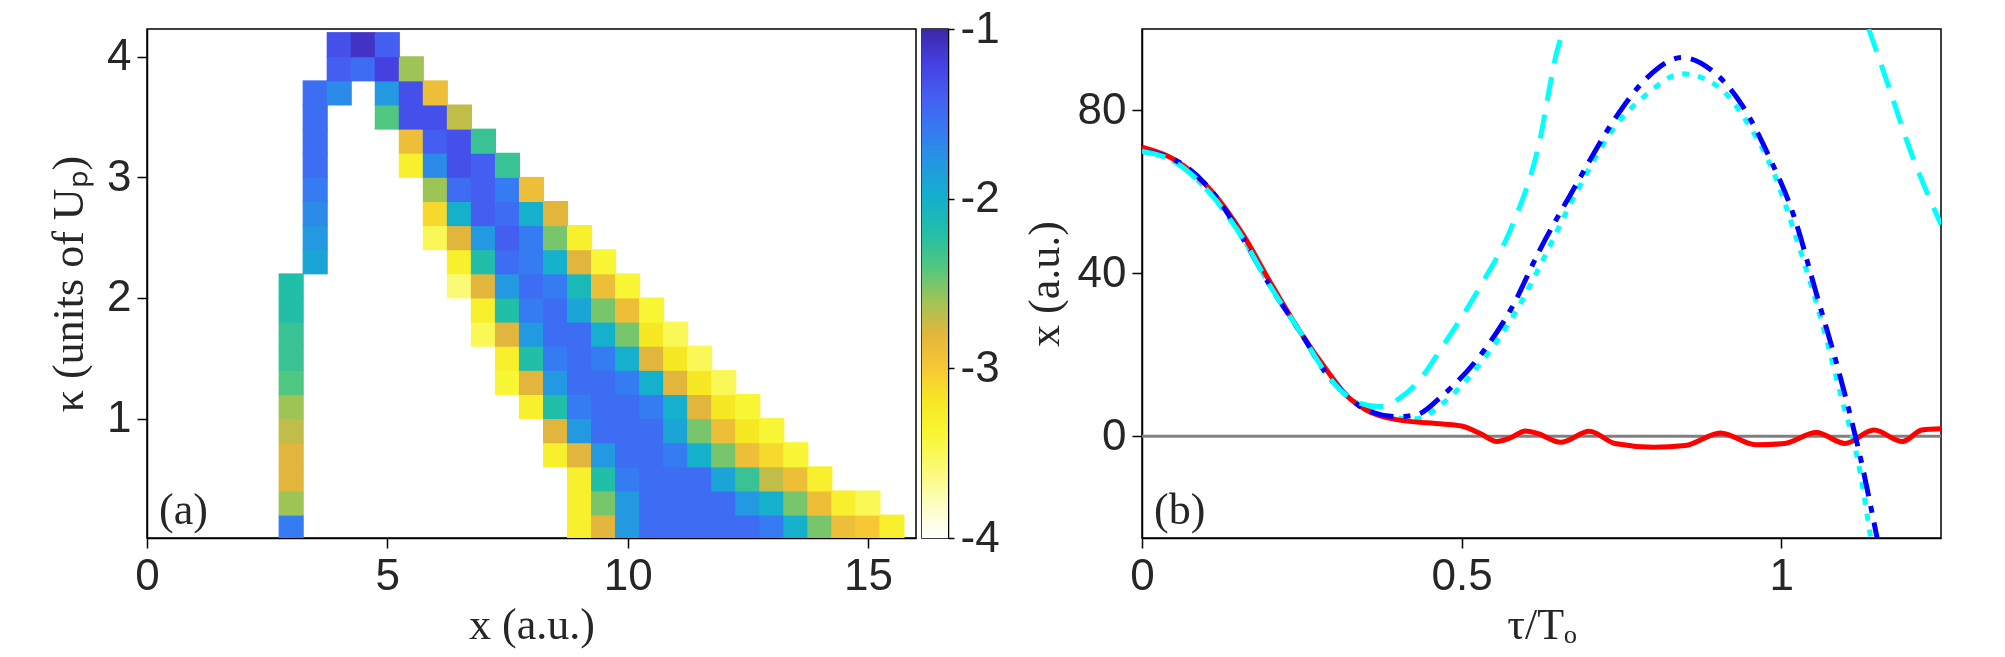 The width and height of the screenshot is (2005, 657). Describe the element at coordinates (1102, 271) in the screenshot. I see `y-tick-label: 40` at that location.